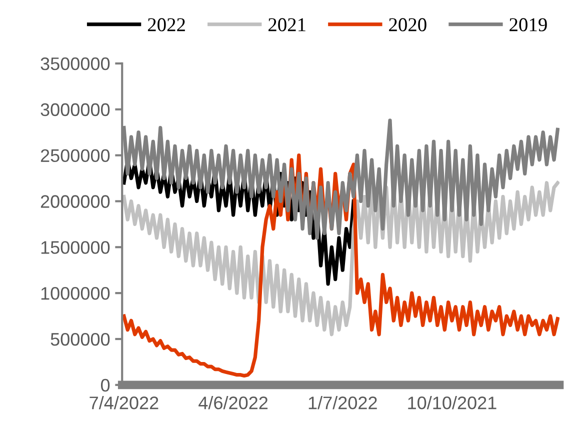 The height and width of the screenshot is (423, 568). What do you see at coordinates (75, 63) in the screenshot?
I see `y-tick-label: 3500000` at bounding box center [75, 63].